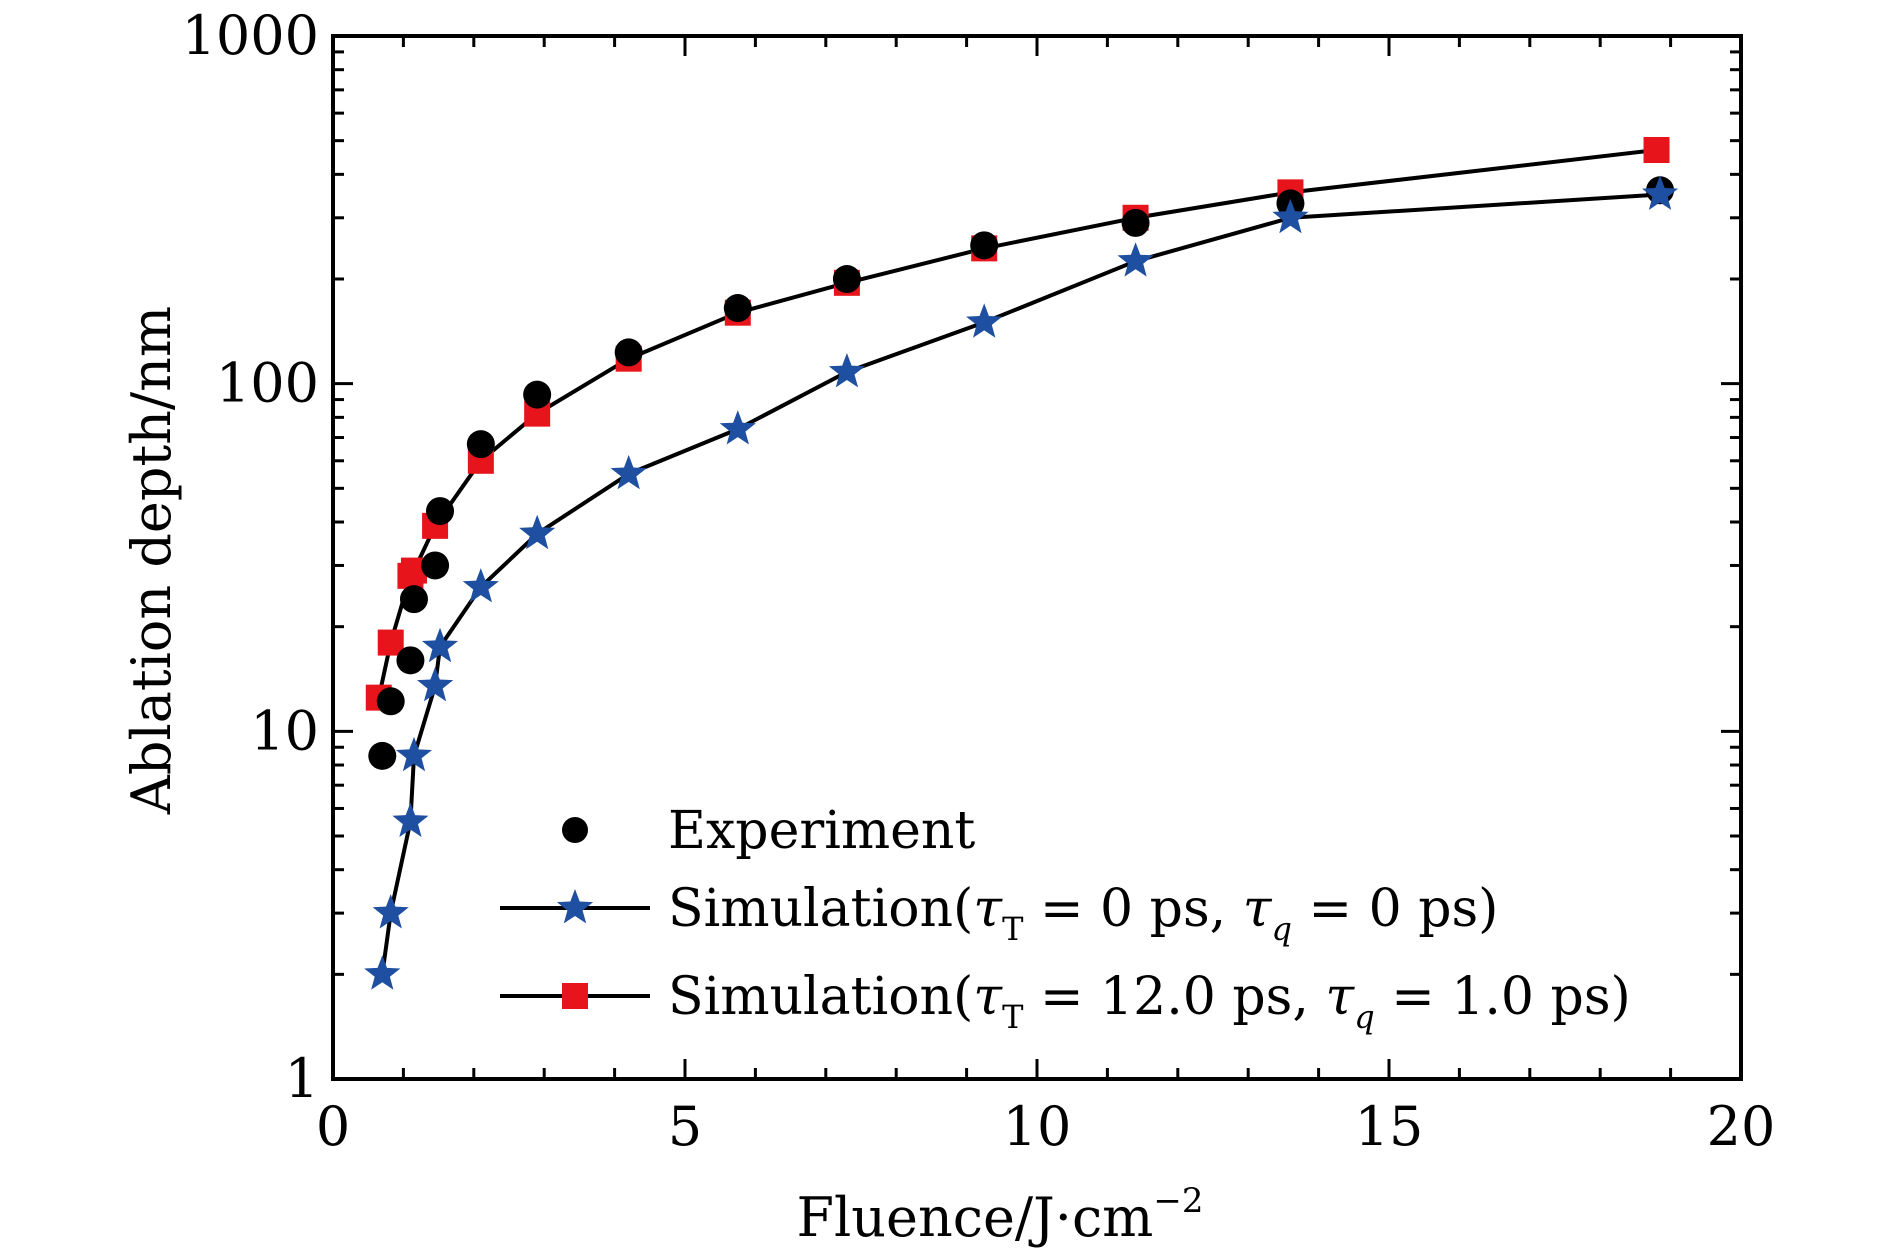 The image size is (1890, 1252). Describe the element at coordinates (333, 1126) in the screenshot. I see `x-tick-label: 0` at that location.